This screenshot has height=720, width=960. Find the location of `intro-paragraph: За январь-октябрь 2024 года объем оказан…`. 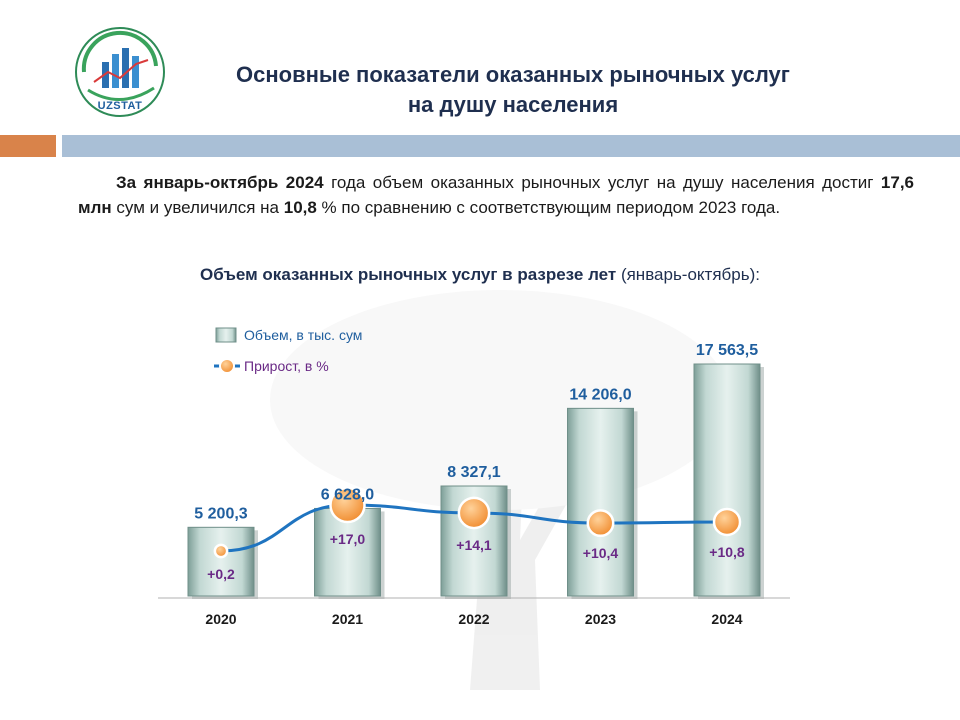

intro-paragraph: За январь-октябрь 2024 года объем оказан… is located at coordinates (496, 195).